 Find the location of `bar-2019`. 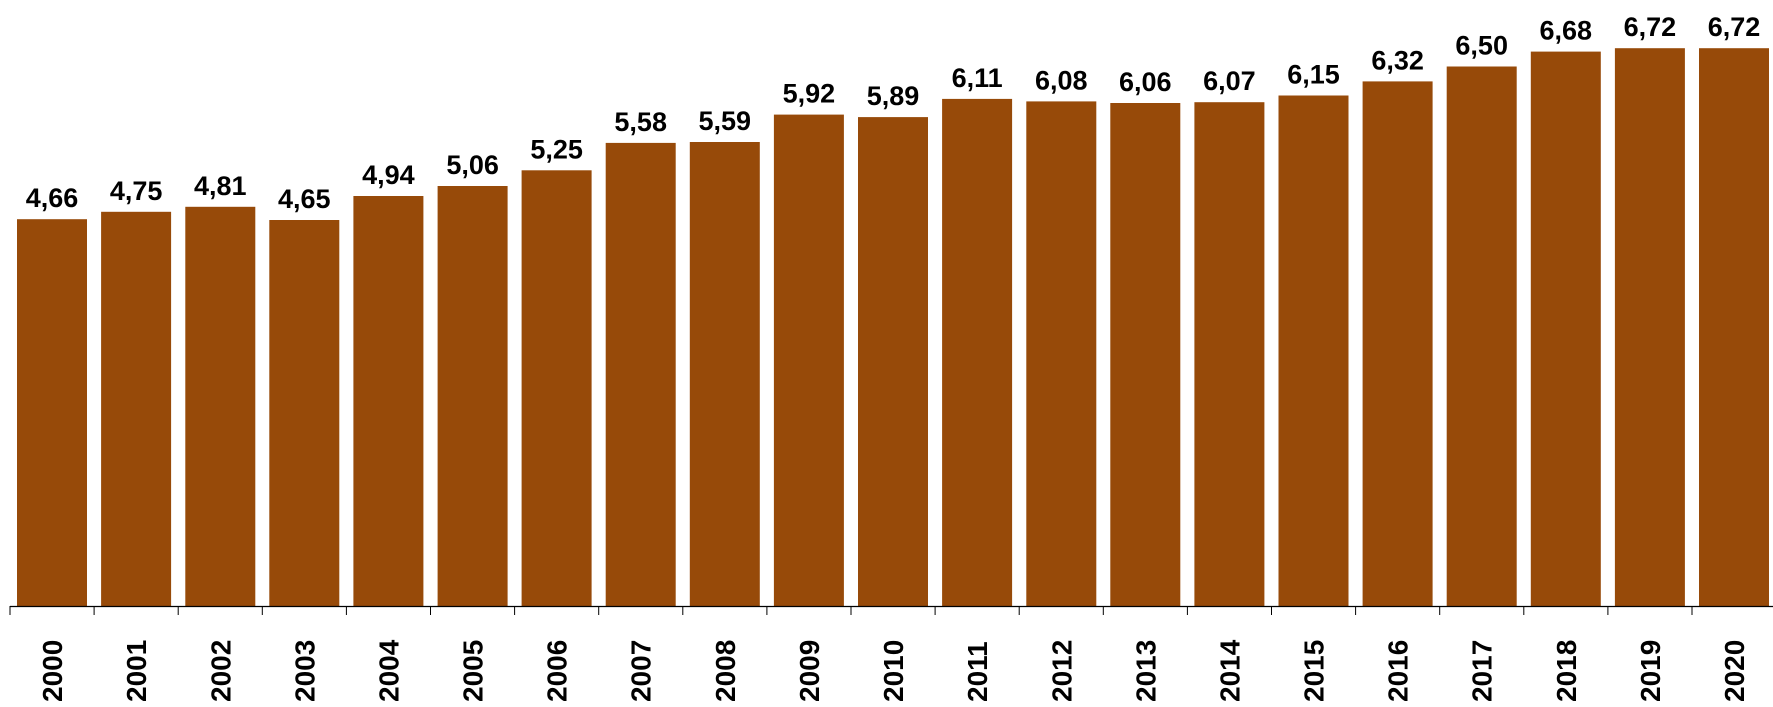

bar-2019 is located at coordinates (1649, 327).